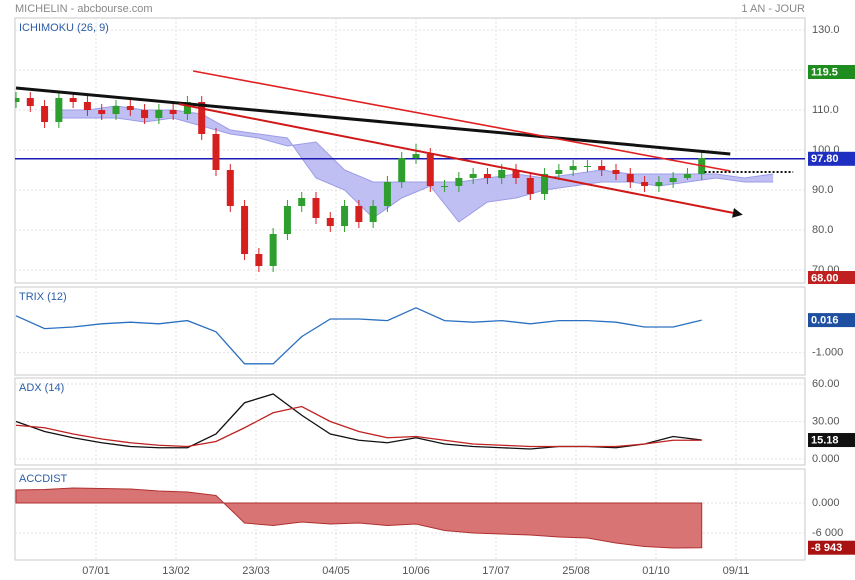  Describe the element at coordinates (824, 72) in the screenshot. I see `badge-label: 119.5` at that location.